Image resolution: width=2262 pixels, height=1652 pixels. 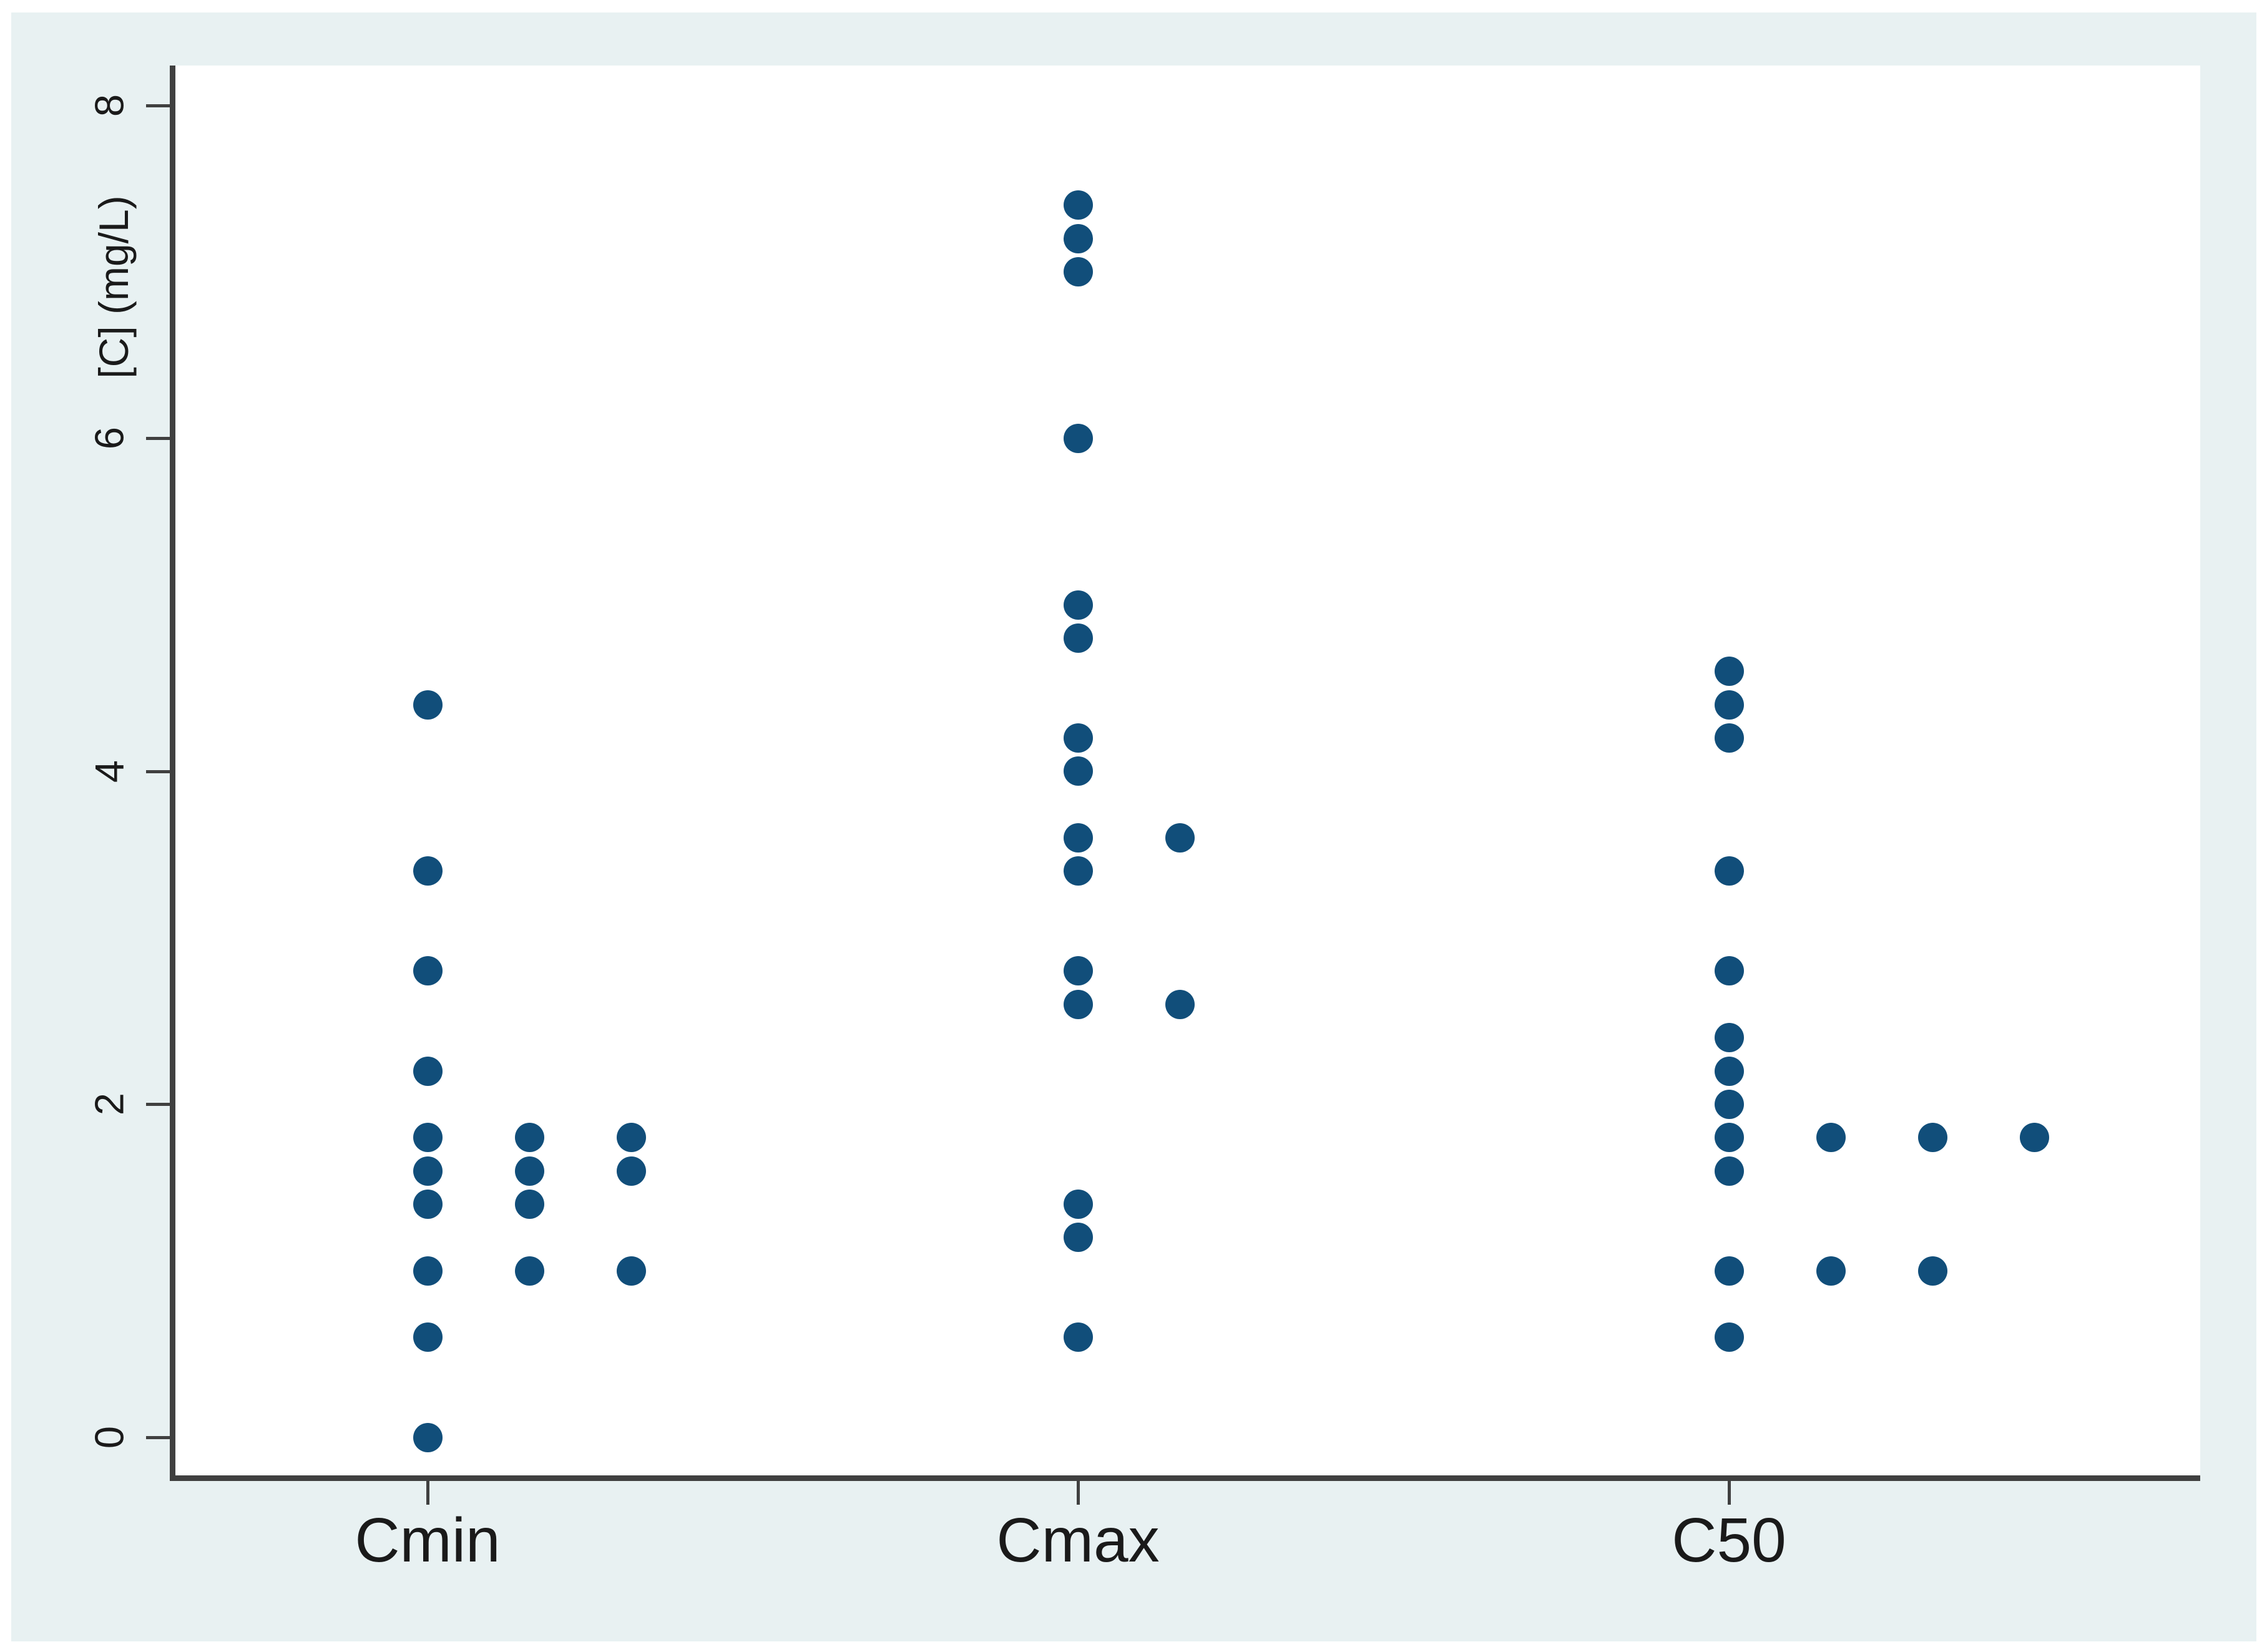 What do you see at coordinates (1185, 1478) in the screenshot?
I see `x-axis-line` at bounding box center [1185, 1478].